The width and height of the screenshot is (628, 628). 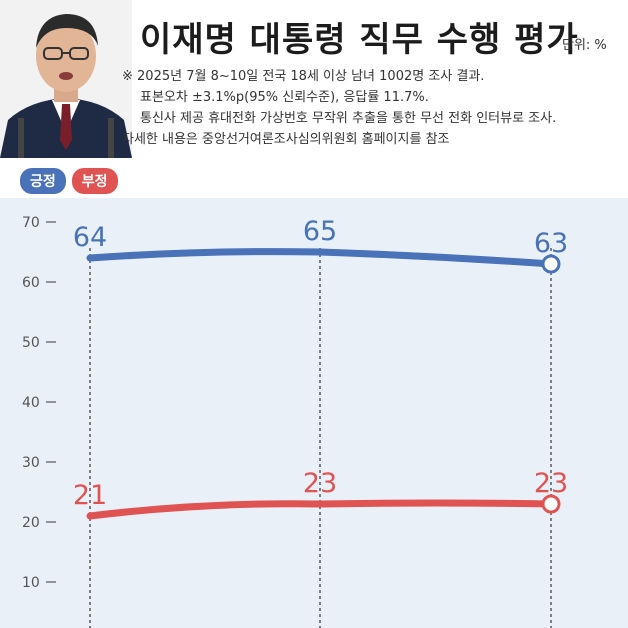 I want to click on data-label: 65, so click(x=320, y=231).